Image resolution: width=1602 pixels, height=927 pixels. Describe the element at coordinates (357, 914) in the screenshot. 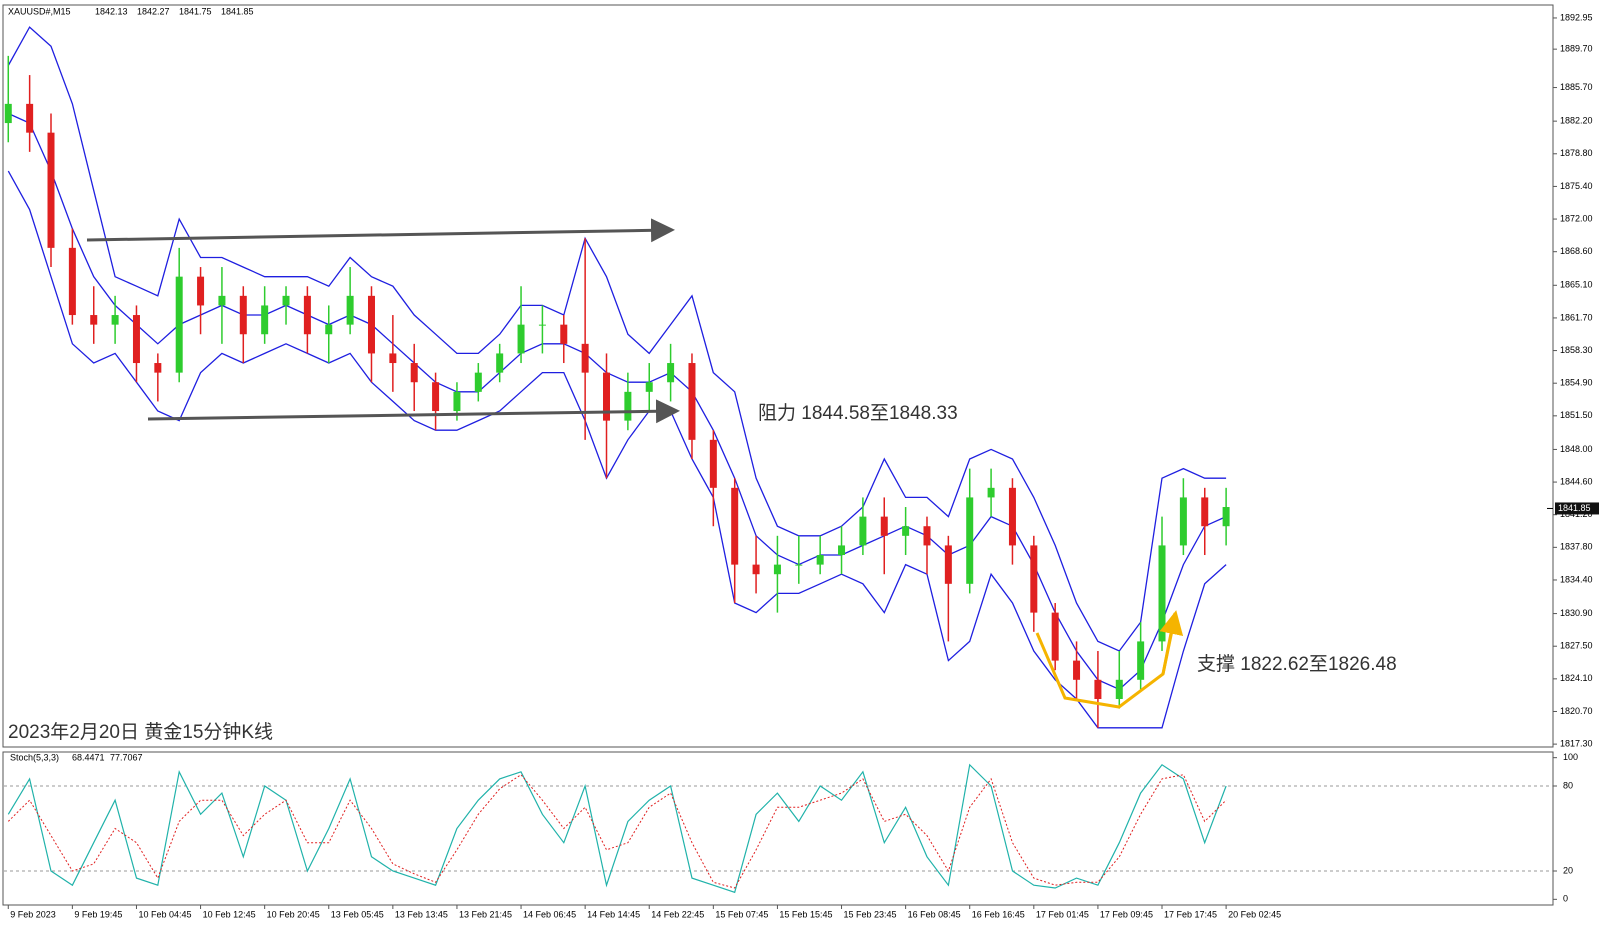

I see `x-tick-label: 13 Feb 05:45` at that location.